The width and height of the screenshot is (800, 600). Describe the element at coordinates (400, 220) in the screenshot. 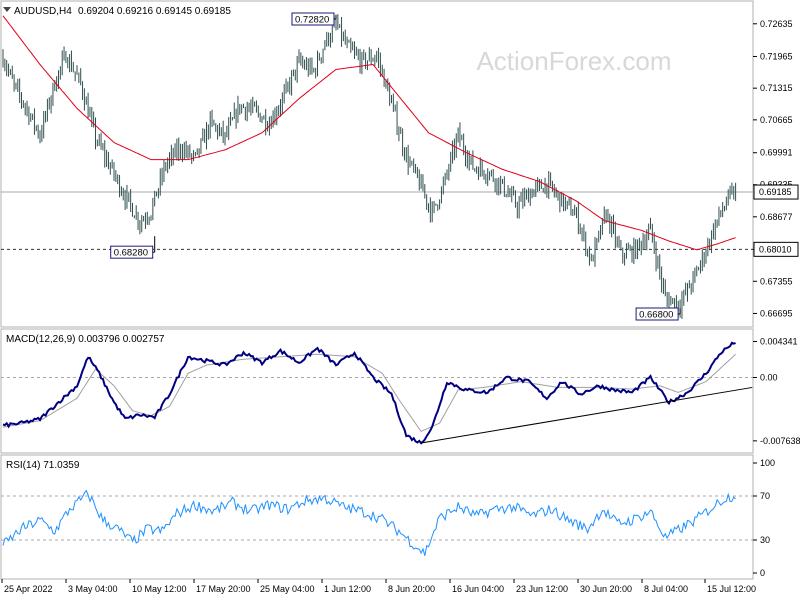

I see `price-level-lines: 0.69185 0.68010` at that location.